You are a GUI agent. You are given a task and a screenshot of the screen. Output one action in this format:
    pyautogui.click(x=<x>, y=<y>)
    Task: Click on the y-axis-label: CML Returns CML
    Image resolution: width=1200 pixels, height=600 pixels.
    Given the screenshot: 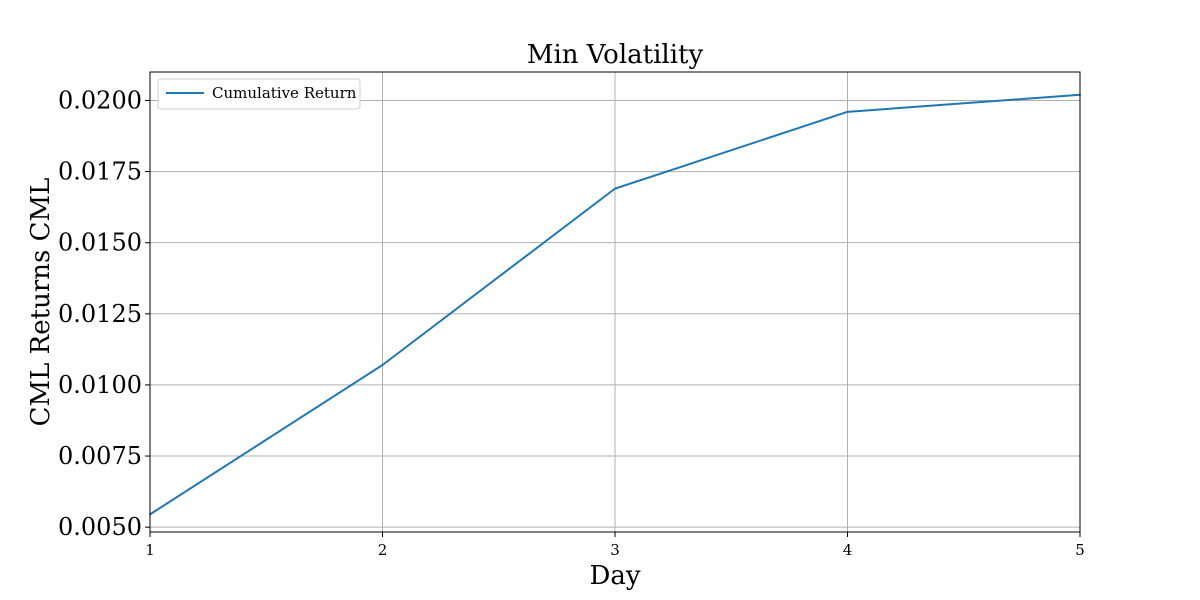 What is the action you would take?
    pyautogui.click(x=41, y=302)
    